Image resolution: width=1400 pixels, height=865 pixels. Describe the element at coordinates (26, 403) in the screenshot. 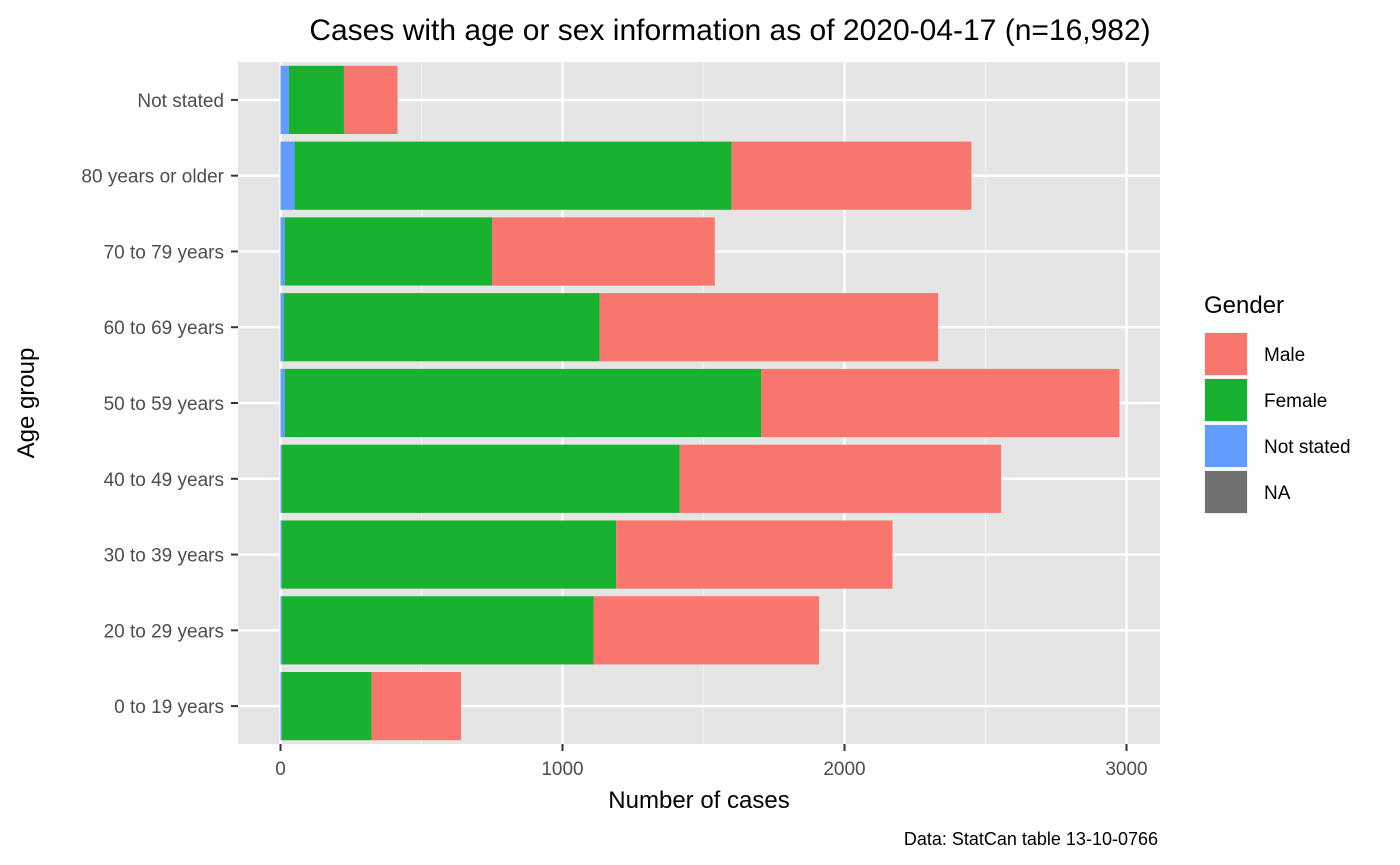

I see `y-axis-title: Age group` at that location.